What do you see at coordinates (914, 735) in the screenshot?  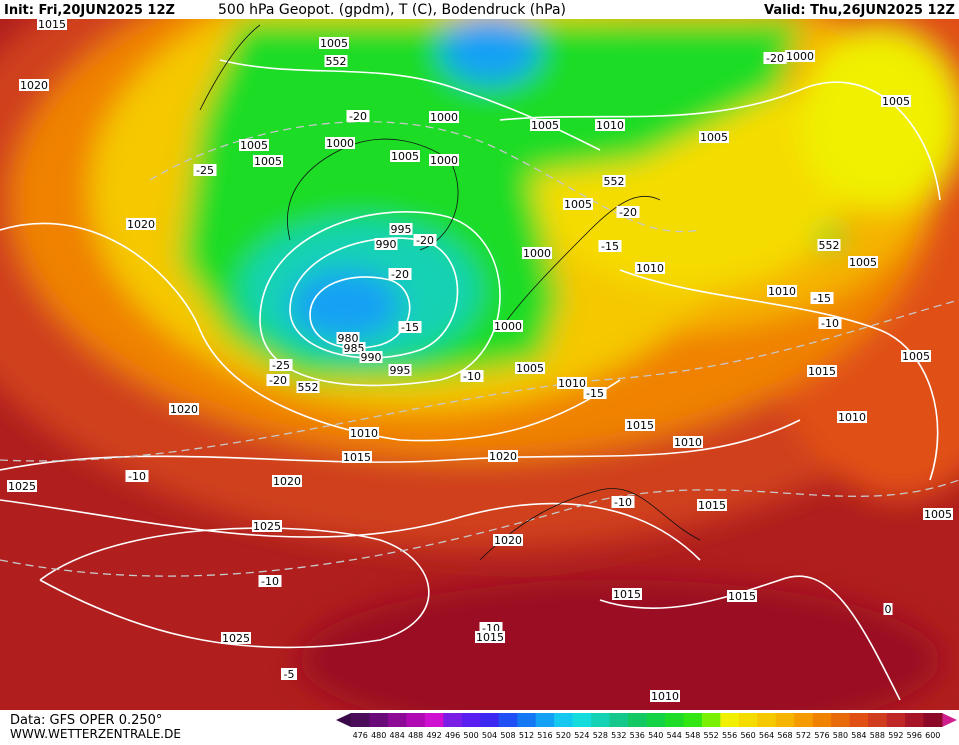 I see `scale-label: 596` at bounding box center [914, 735].